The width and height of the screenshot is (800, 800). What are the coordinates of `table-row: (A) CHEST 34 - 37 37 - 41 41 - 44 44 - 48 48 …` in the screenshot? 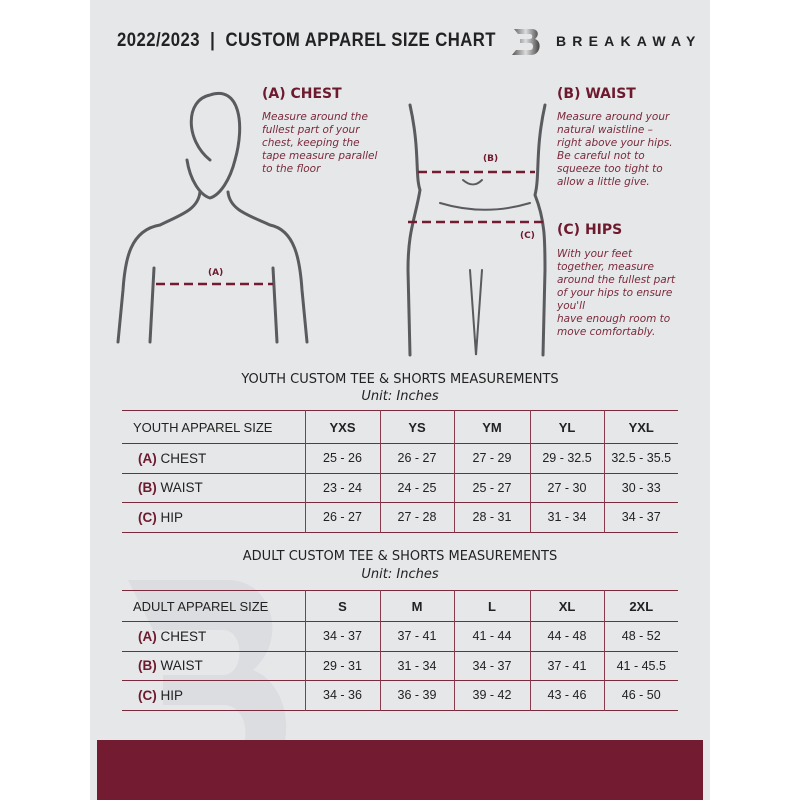 It's located at (400, 636).